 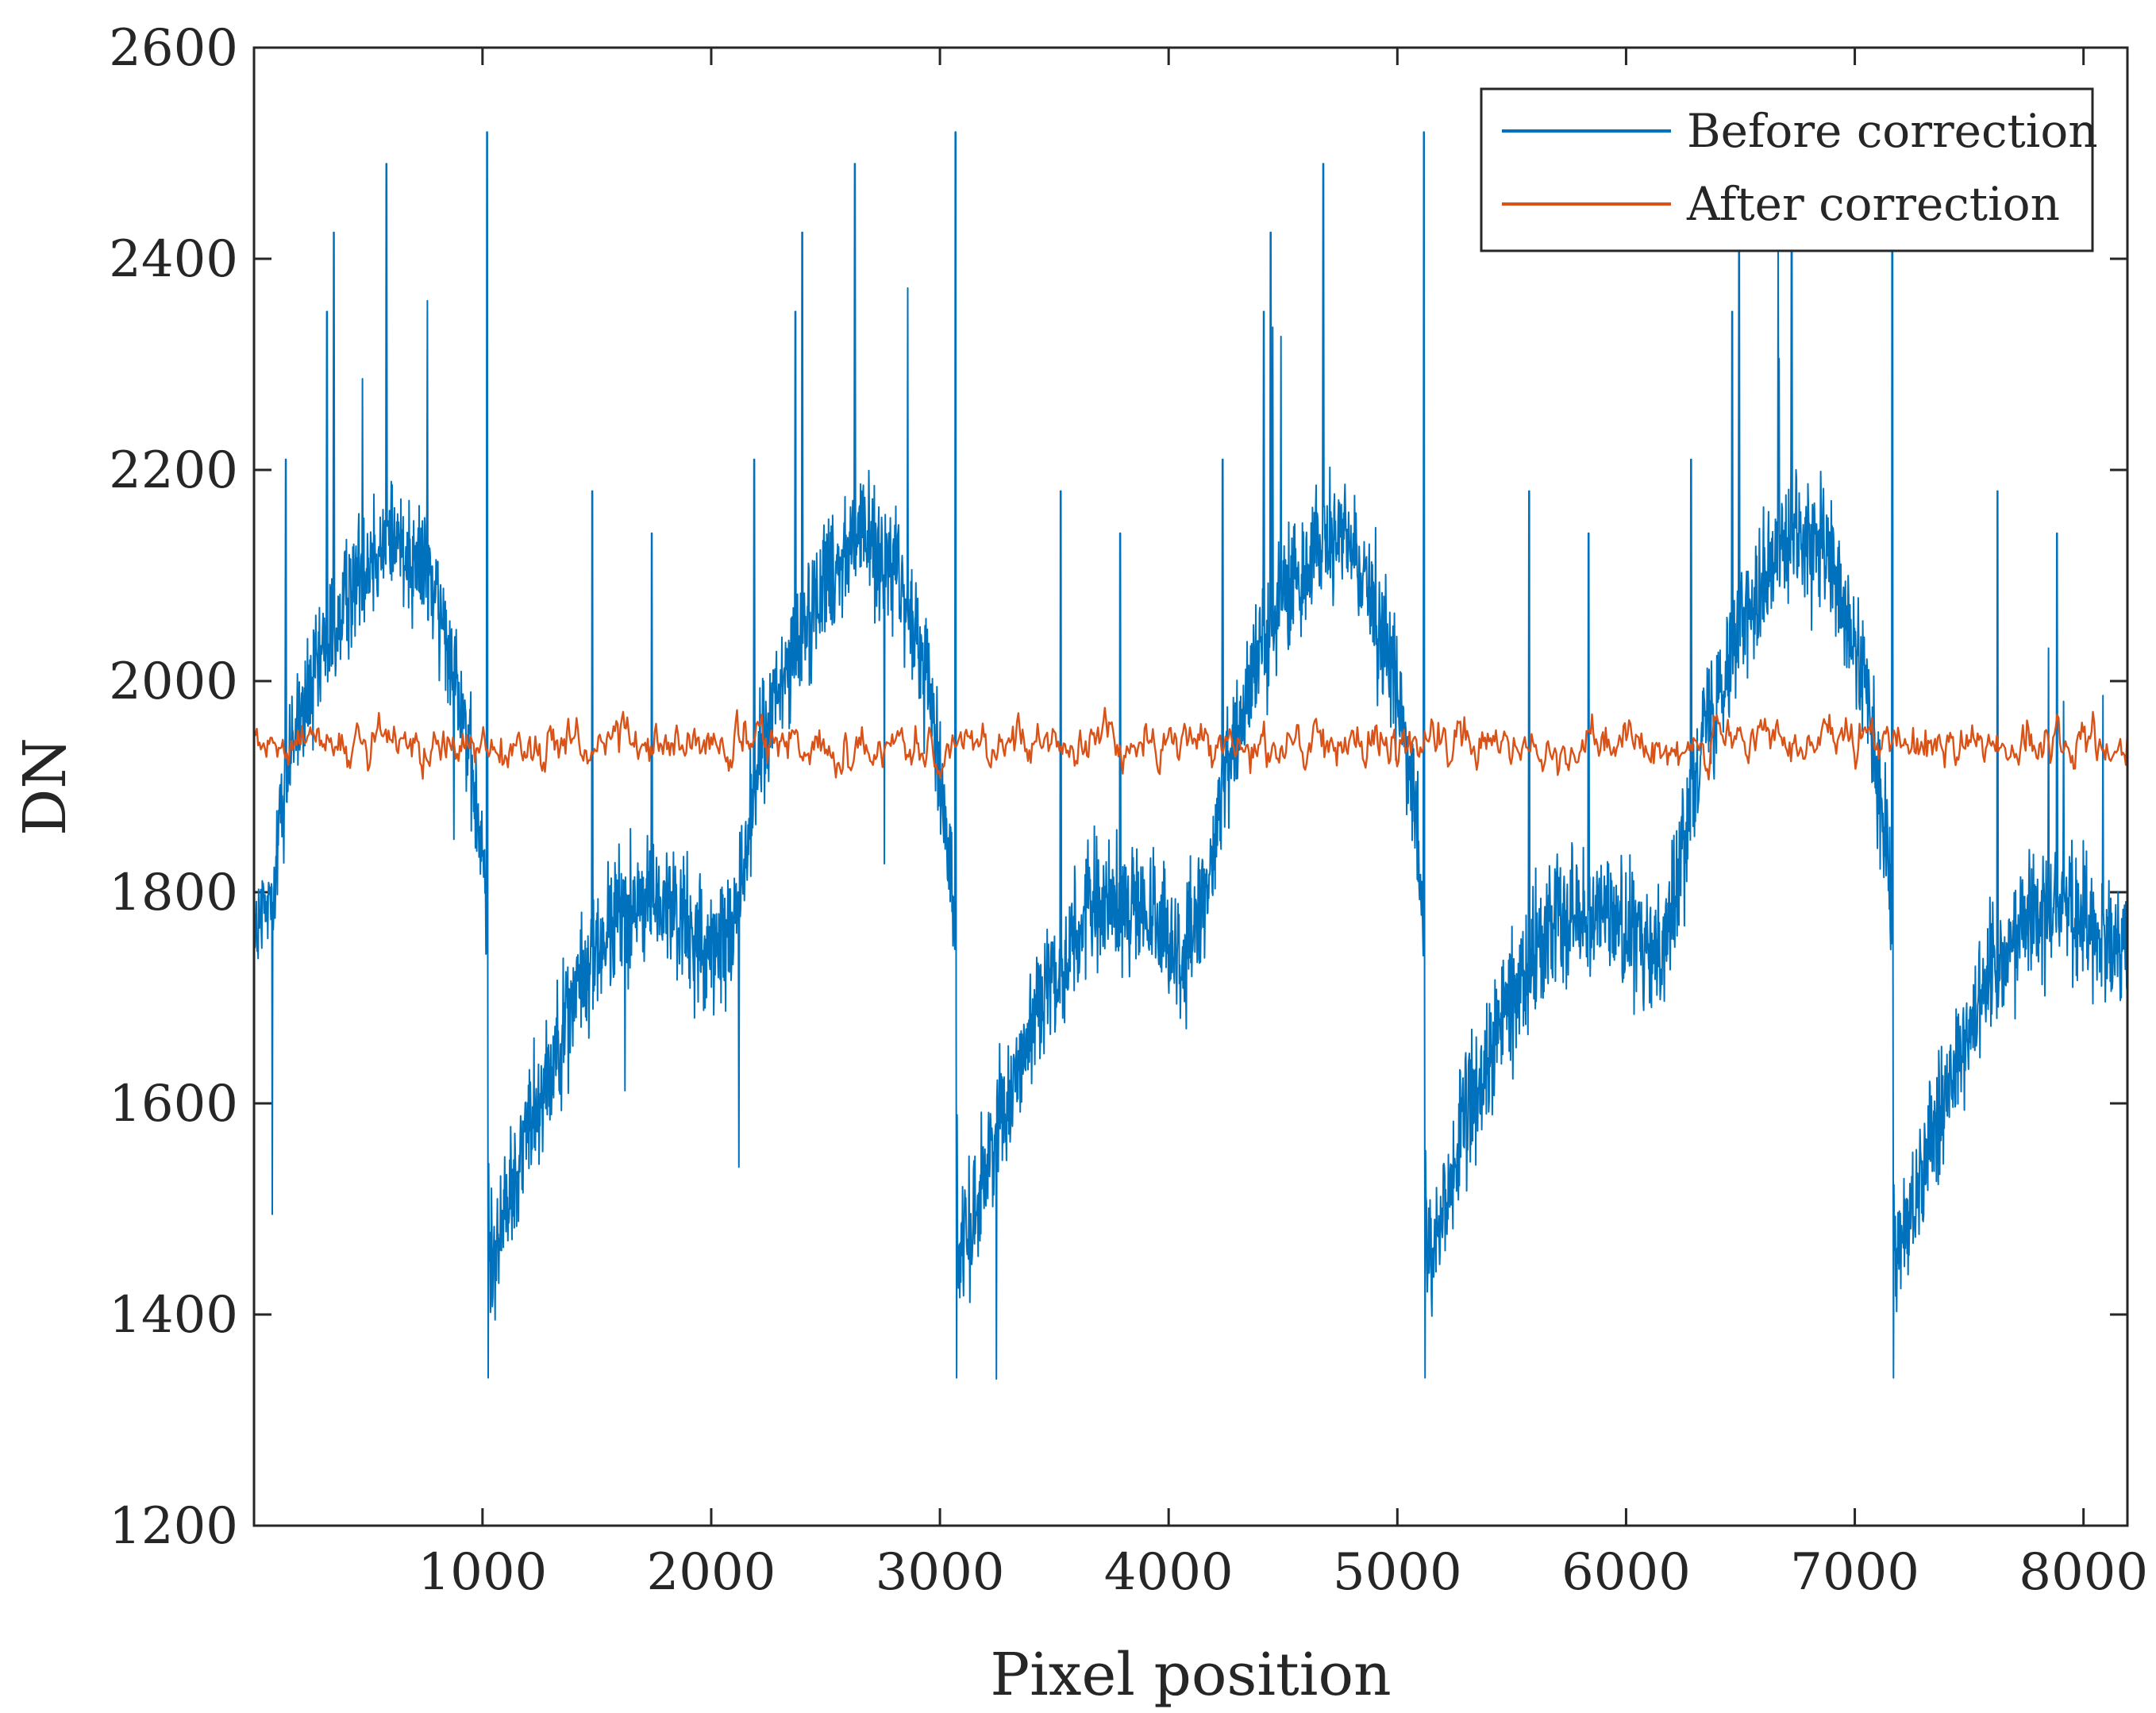 I want to click on series-line-after-correction, so click(x=1190, y=743).